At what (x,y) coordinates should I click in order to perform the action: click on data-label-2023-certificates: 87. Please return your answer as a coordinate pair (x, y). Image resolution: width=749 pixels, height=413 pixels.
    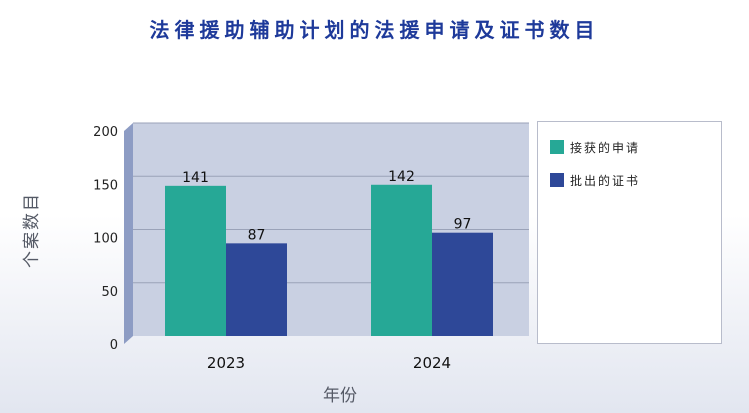
    Looking at the image, I should click on (257, 235).